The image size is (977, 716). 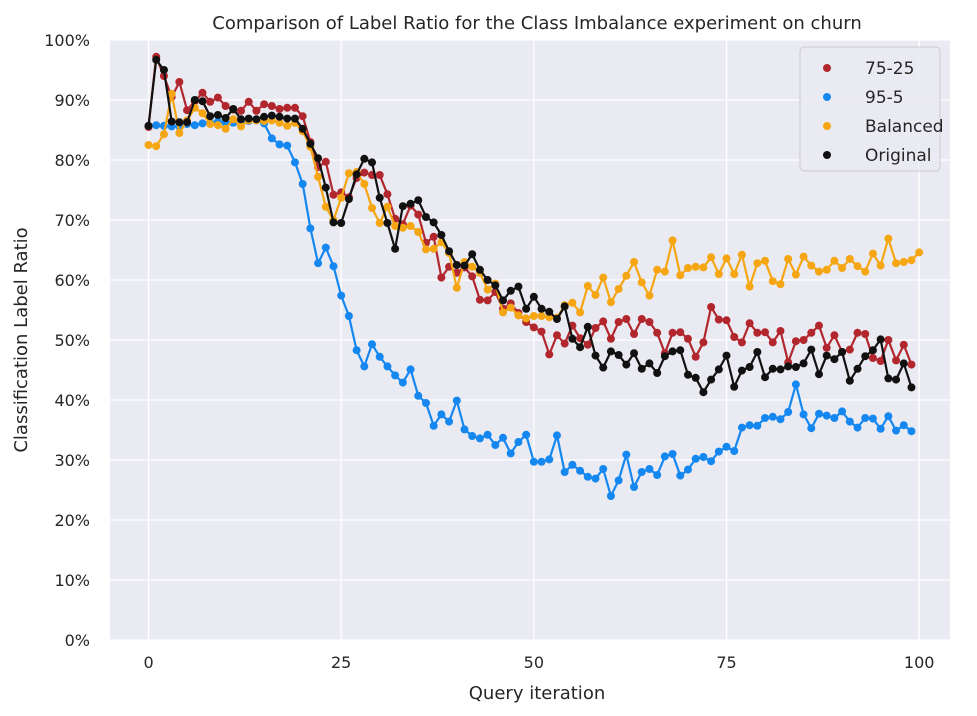 What do you see at coordinates (72, 400) in the screenshot?
I see `y-tick-label: 40%` at bounding box center [72, 400].